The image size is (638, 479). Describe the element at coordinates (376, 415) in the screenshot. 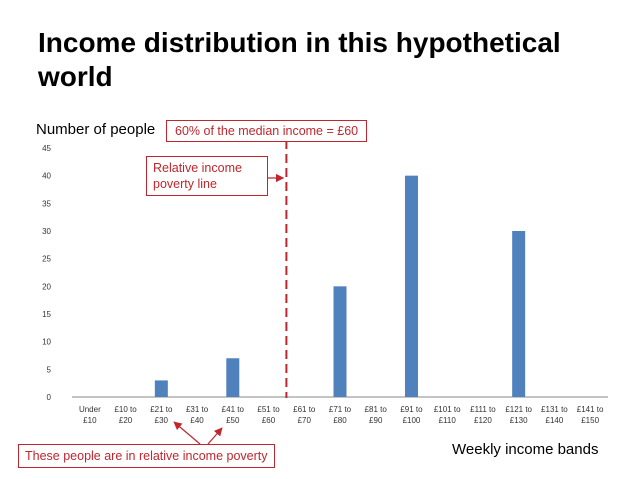

I see `x-tick-label: £81 to £90` at that location.